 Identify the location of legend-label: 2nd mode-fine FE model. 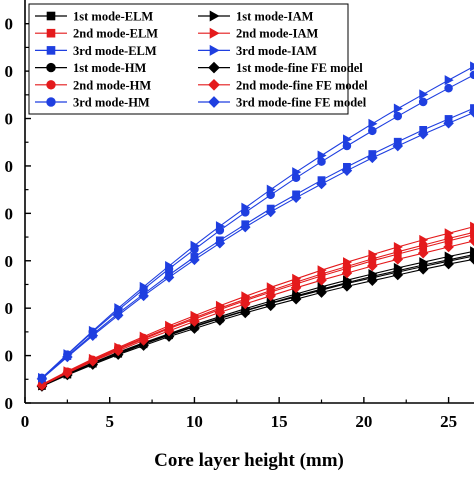
(302, 85).